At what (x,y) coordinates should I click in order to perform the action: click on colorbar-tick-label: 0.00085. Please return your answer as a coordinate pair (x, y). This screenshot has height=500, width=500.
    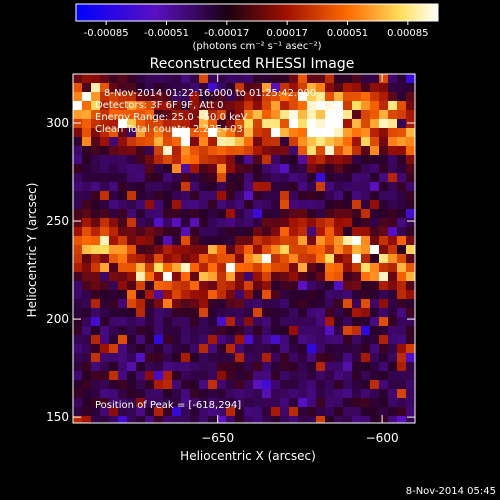
    Looking at the image, I should click on (407, 33).